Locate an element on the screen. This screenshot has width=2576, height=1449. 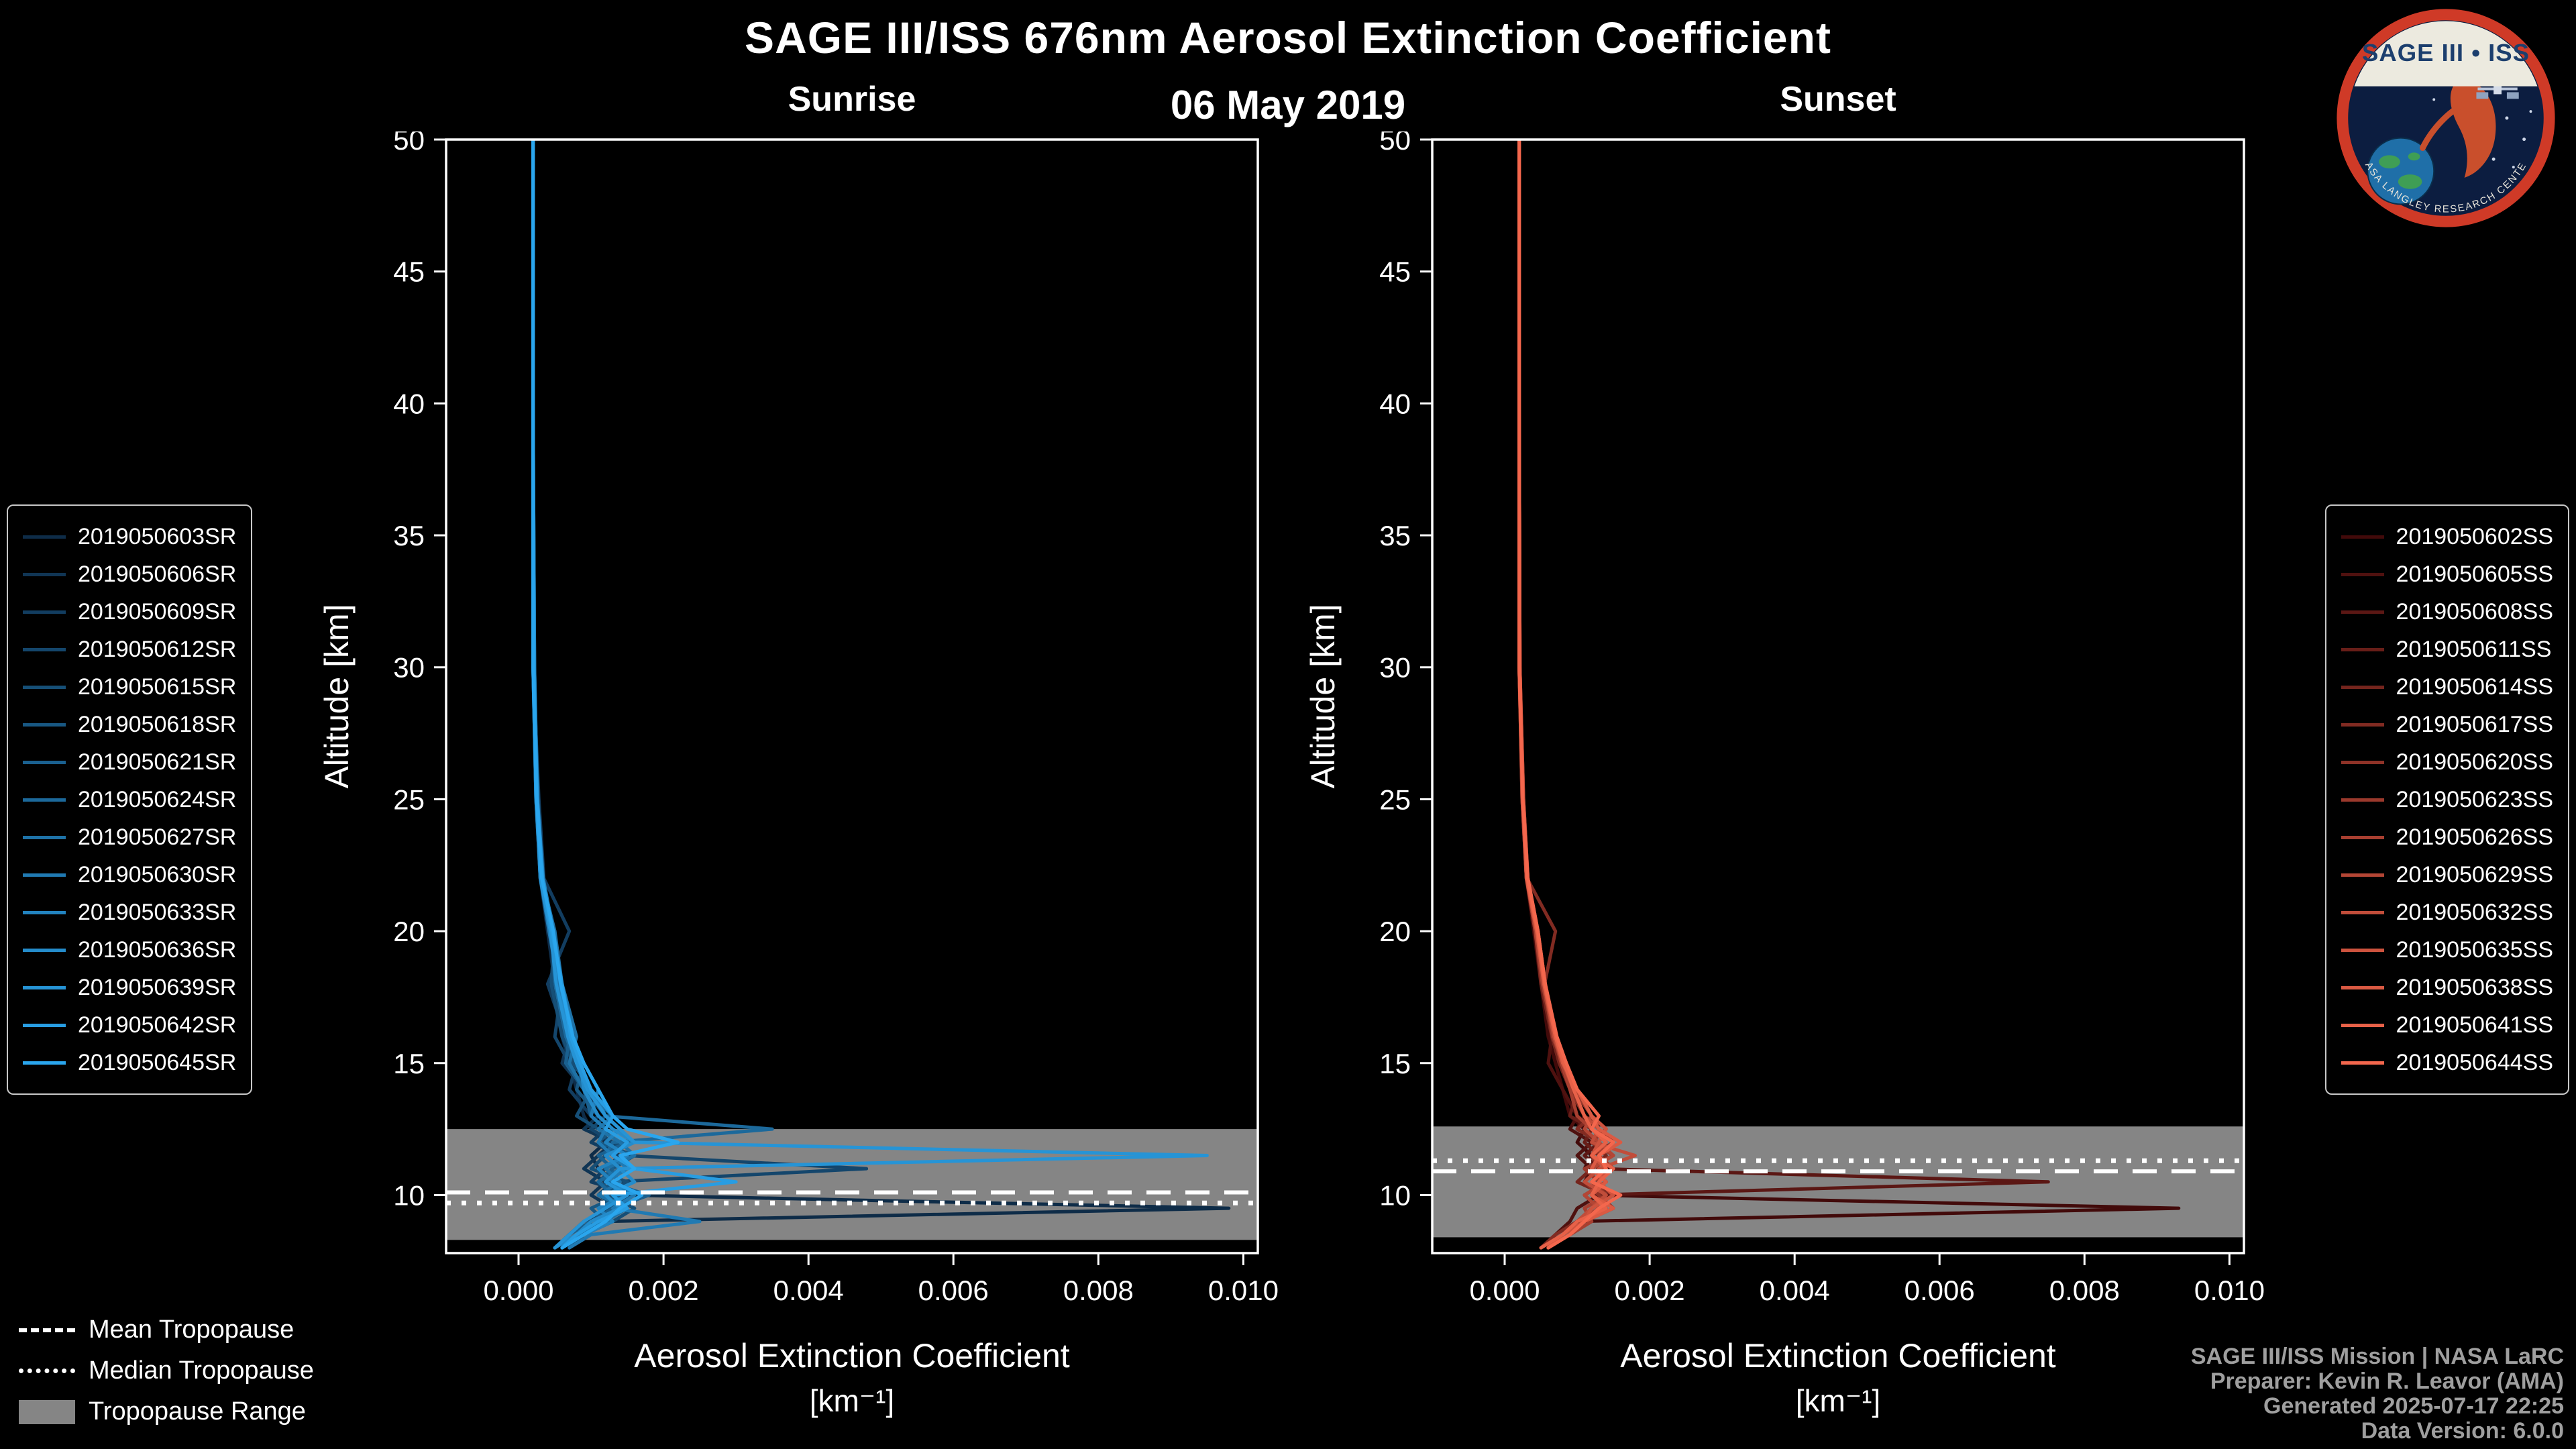
logo-title: SAGE III • ISS is located at coordinates (2446, 52).